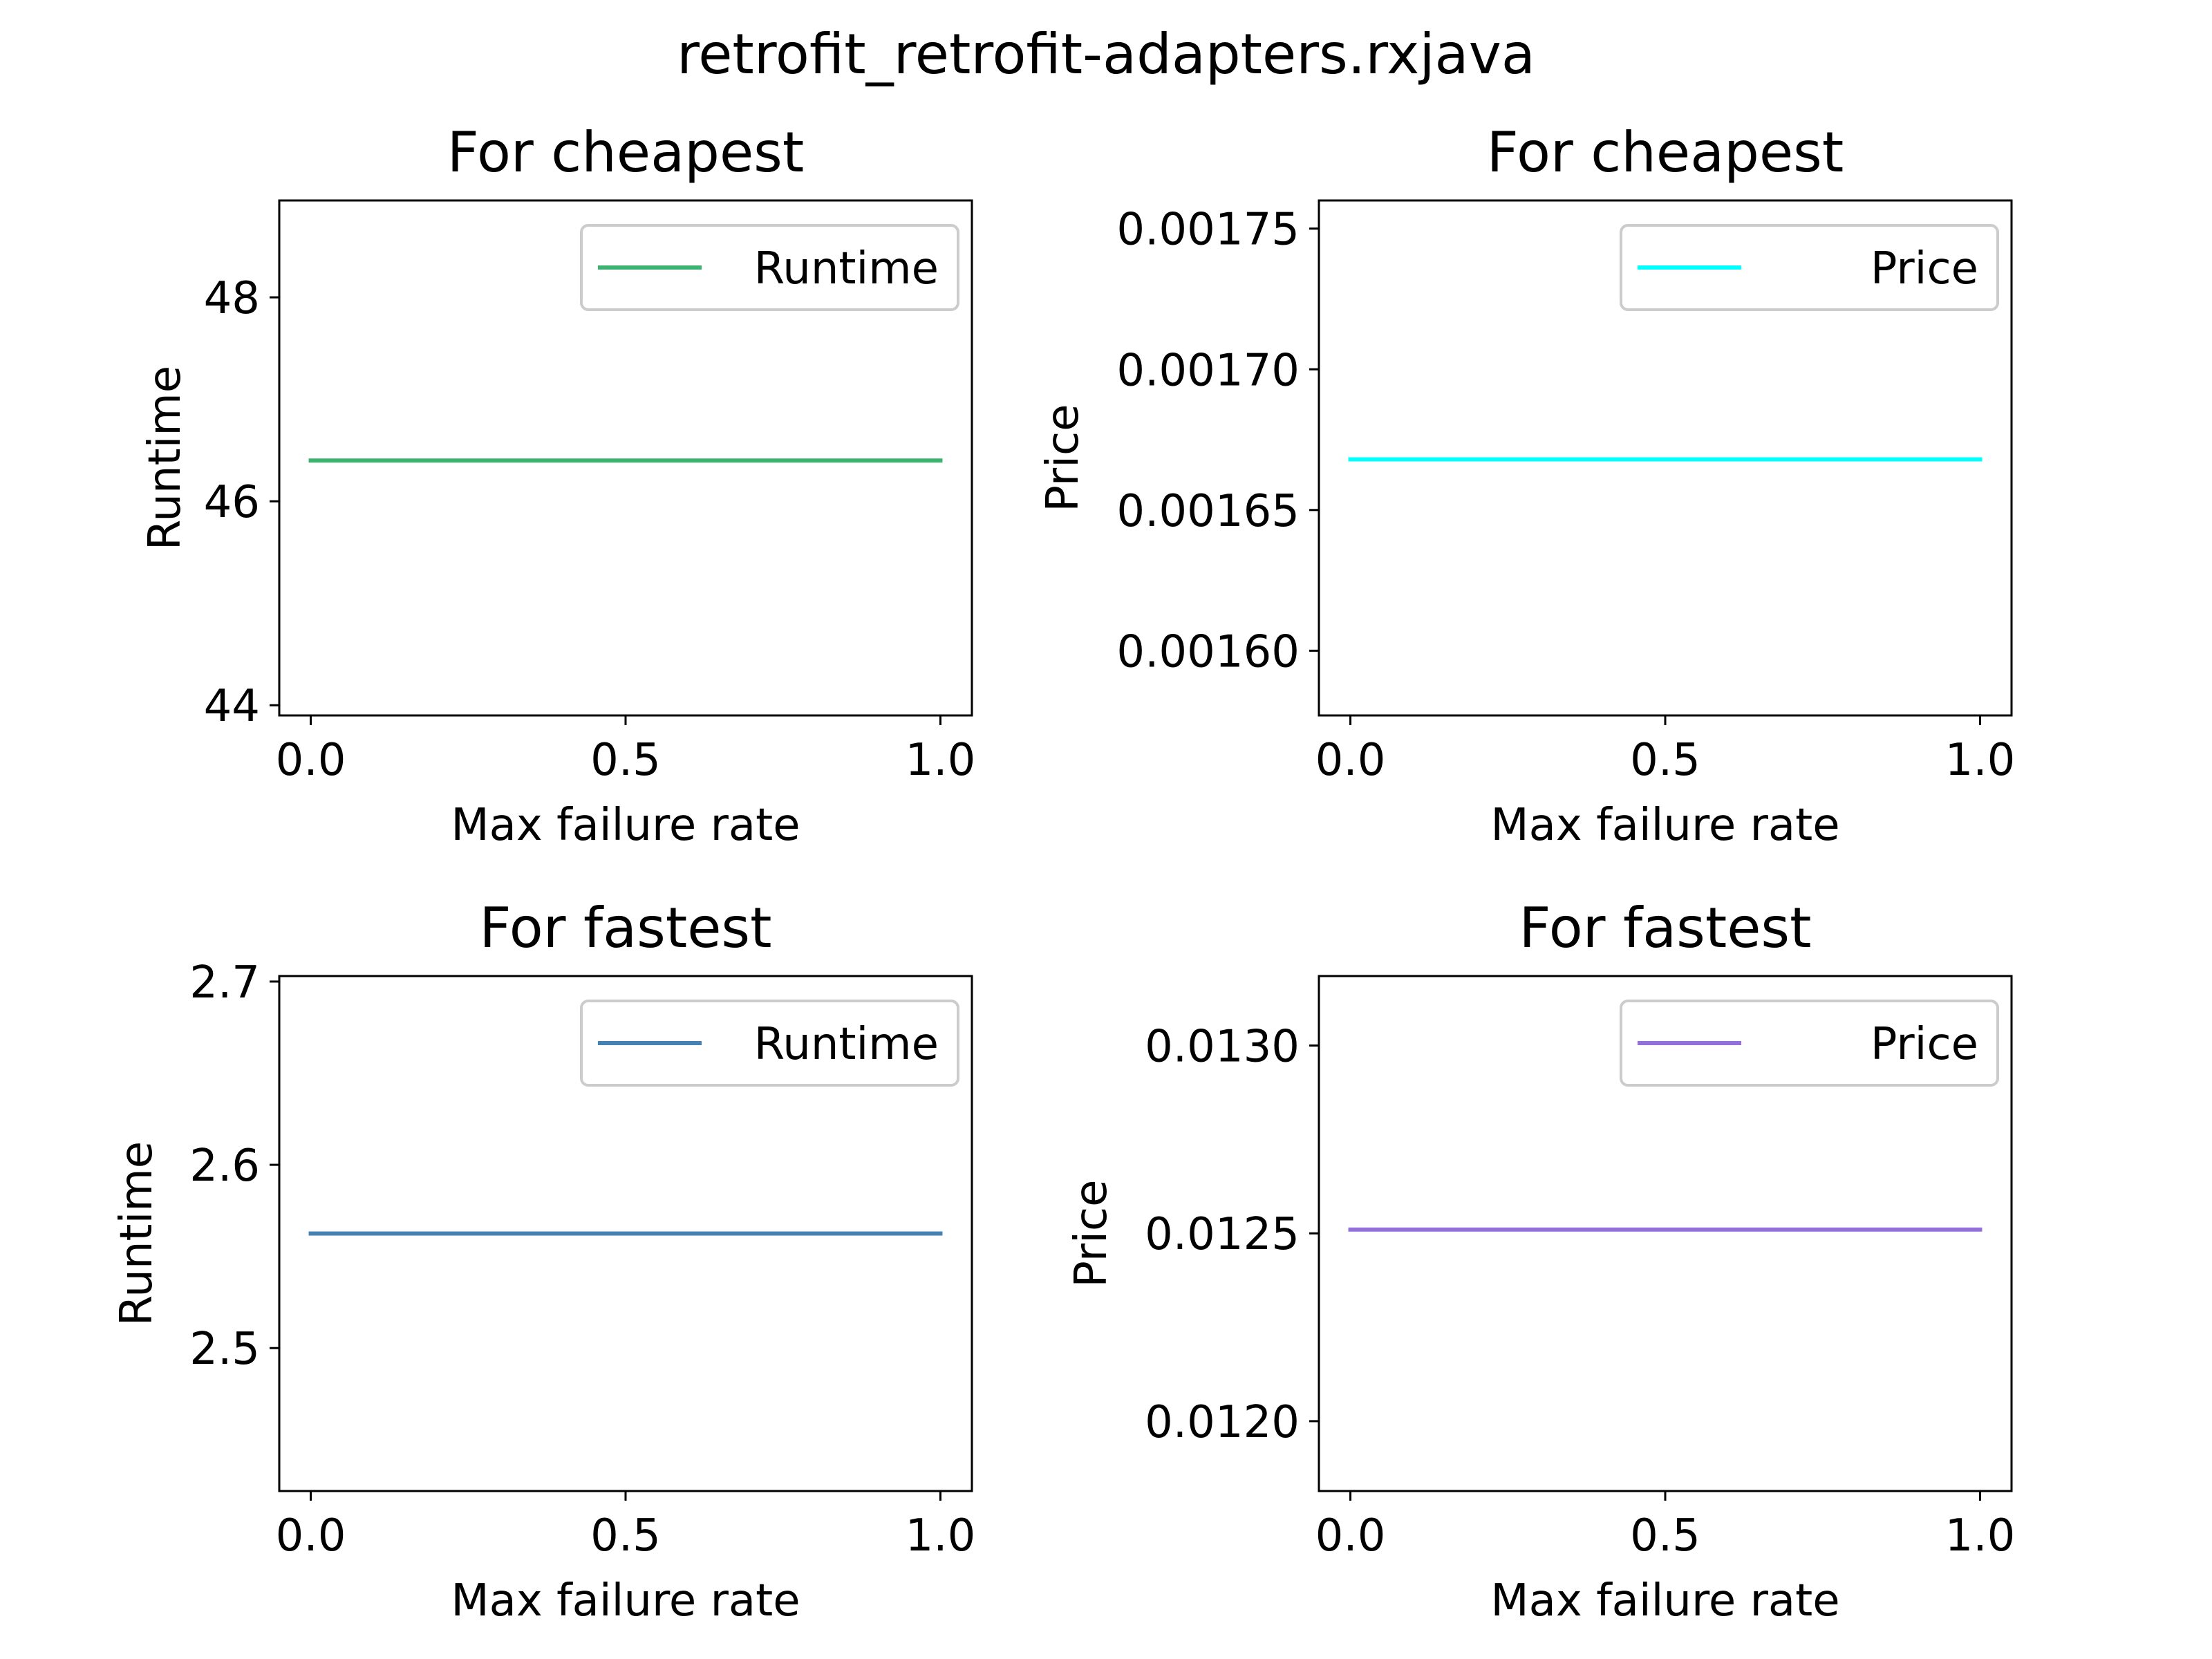 The width and height of the screenshot is (2212, 1659). I want to click on chart-3-xtick-label: 0.0, so click(311, 1536).